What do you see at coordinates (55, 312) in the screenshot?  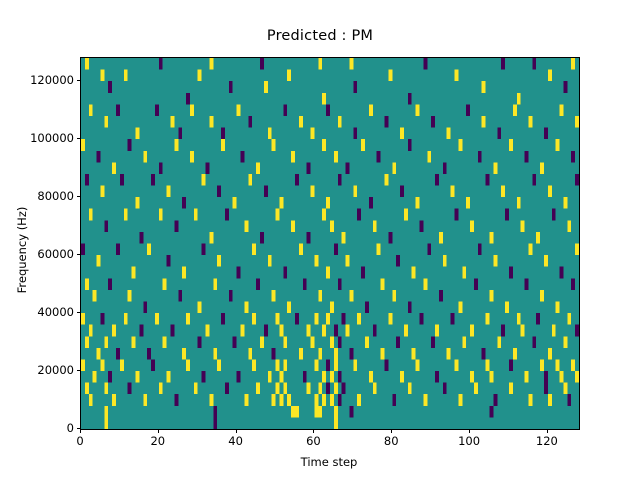 I see `y-tick-label: 40000` at bounding box center [55, 312].